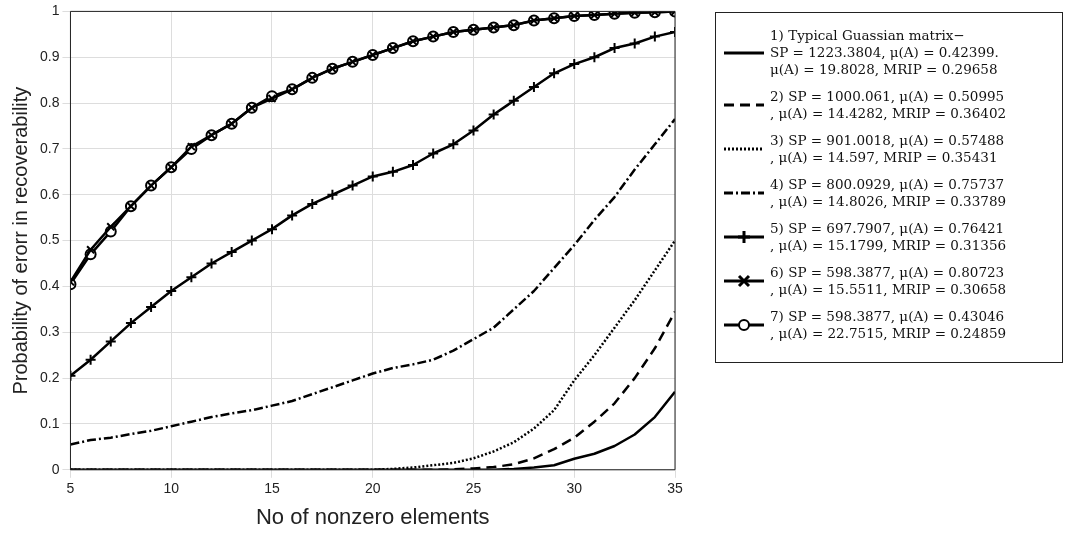  I want to click on x-tick-label: 35, so click(675, 488).